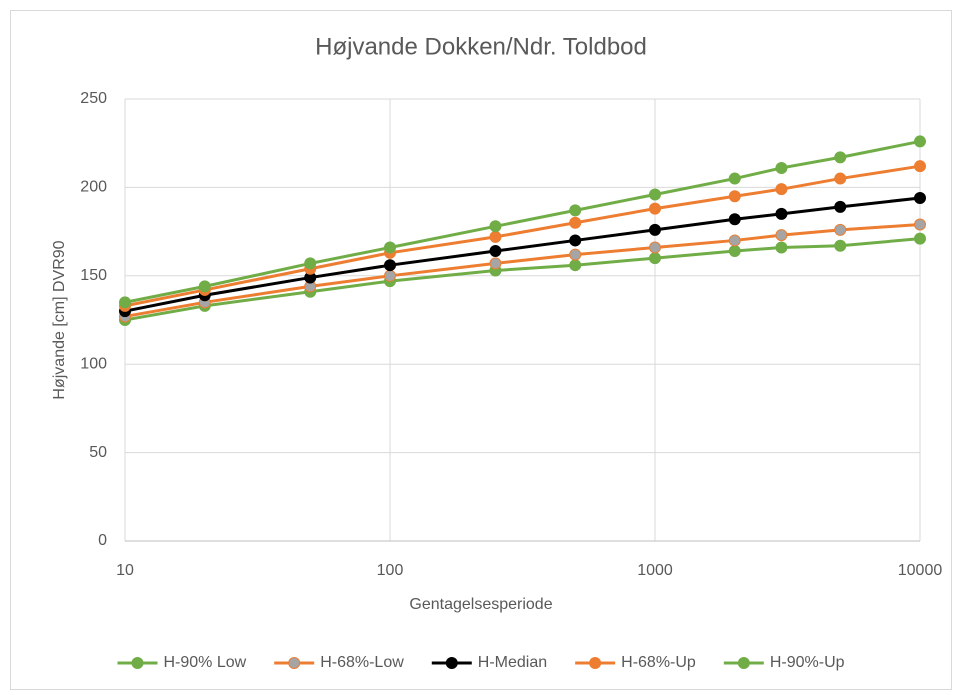 This screenshot has height=695, width=962. I want to click on legend-label: H-68%-Up, so click(658, 662).